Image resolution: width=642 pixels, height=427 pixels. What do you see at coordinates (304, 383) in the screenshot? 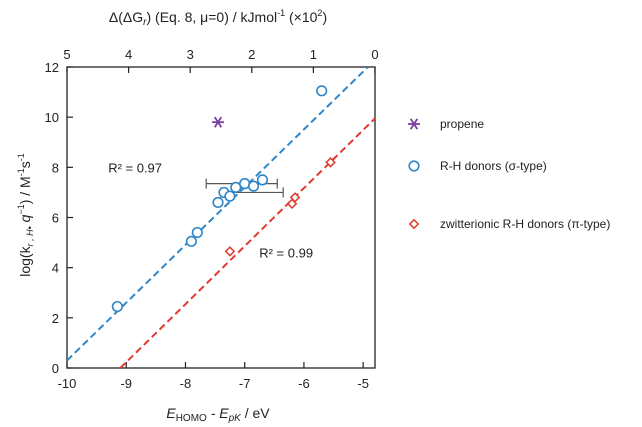
I see `x-tick-label: -6` at bounding box center [304, 383].